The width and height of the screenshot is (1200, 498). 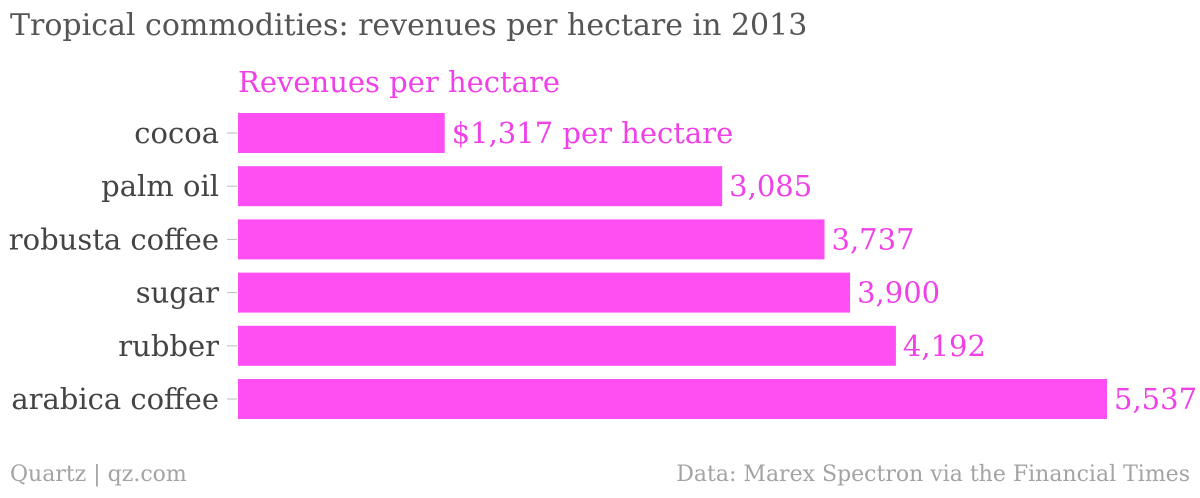 What do you see at coordinates (544, 292) in the screenshot?
I see `bar-sugar` at bounding box center [544, 292].